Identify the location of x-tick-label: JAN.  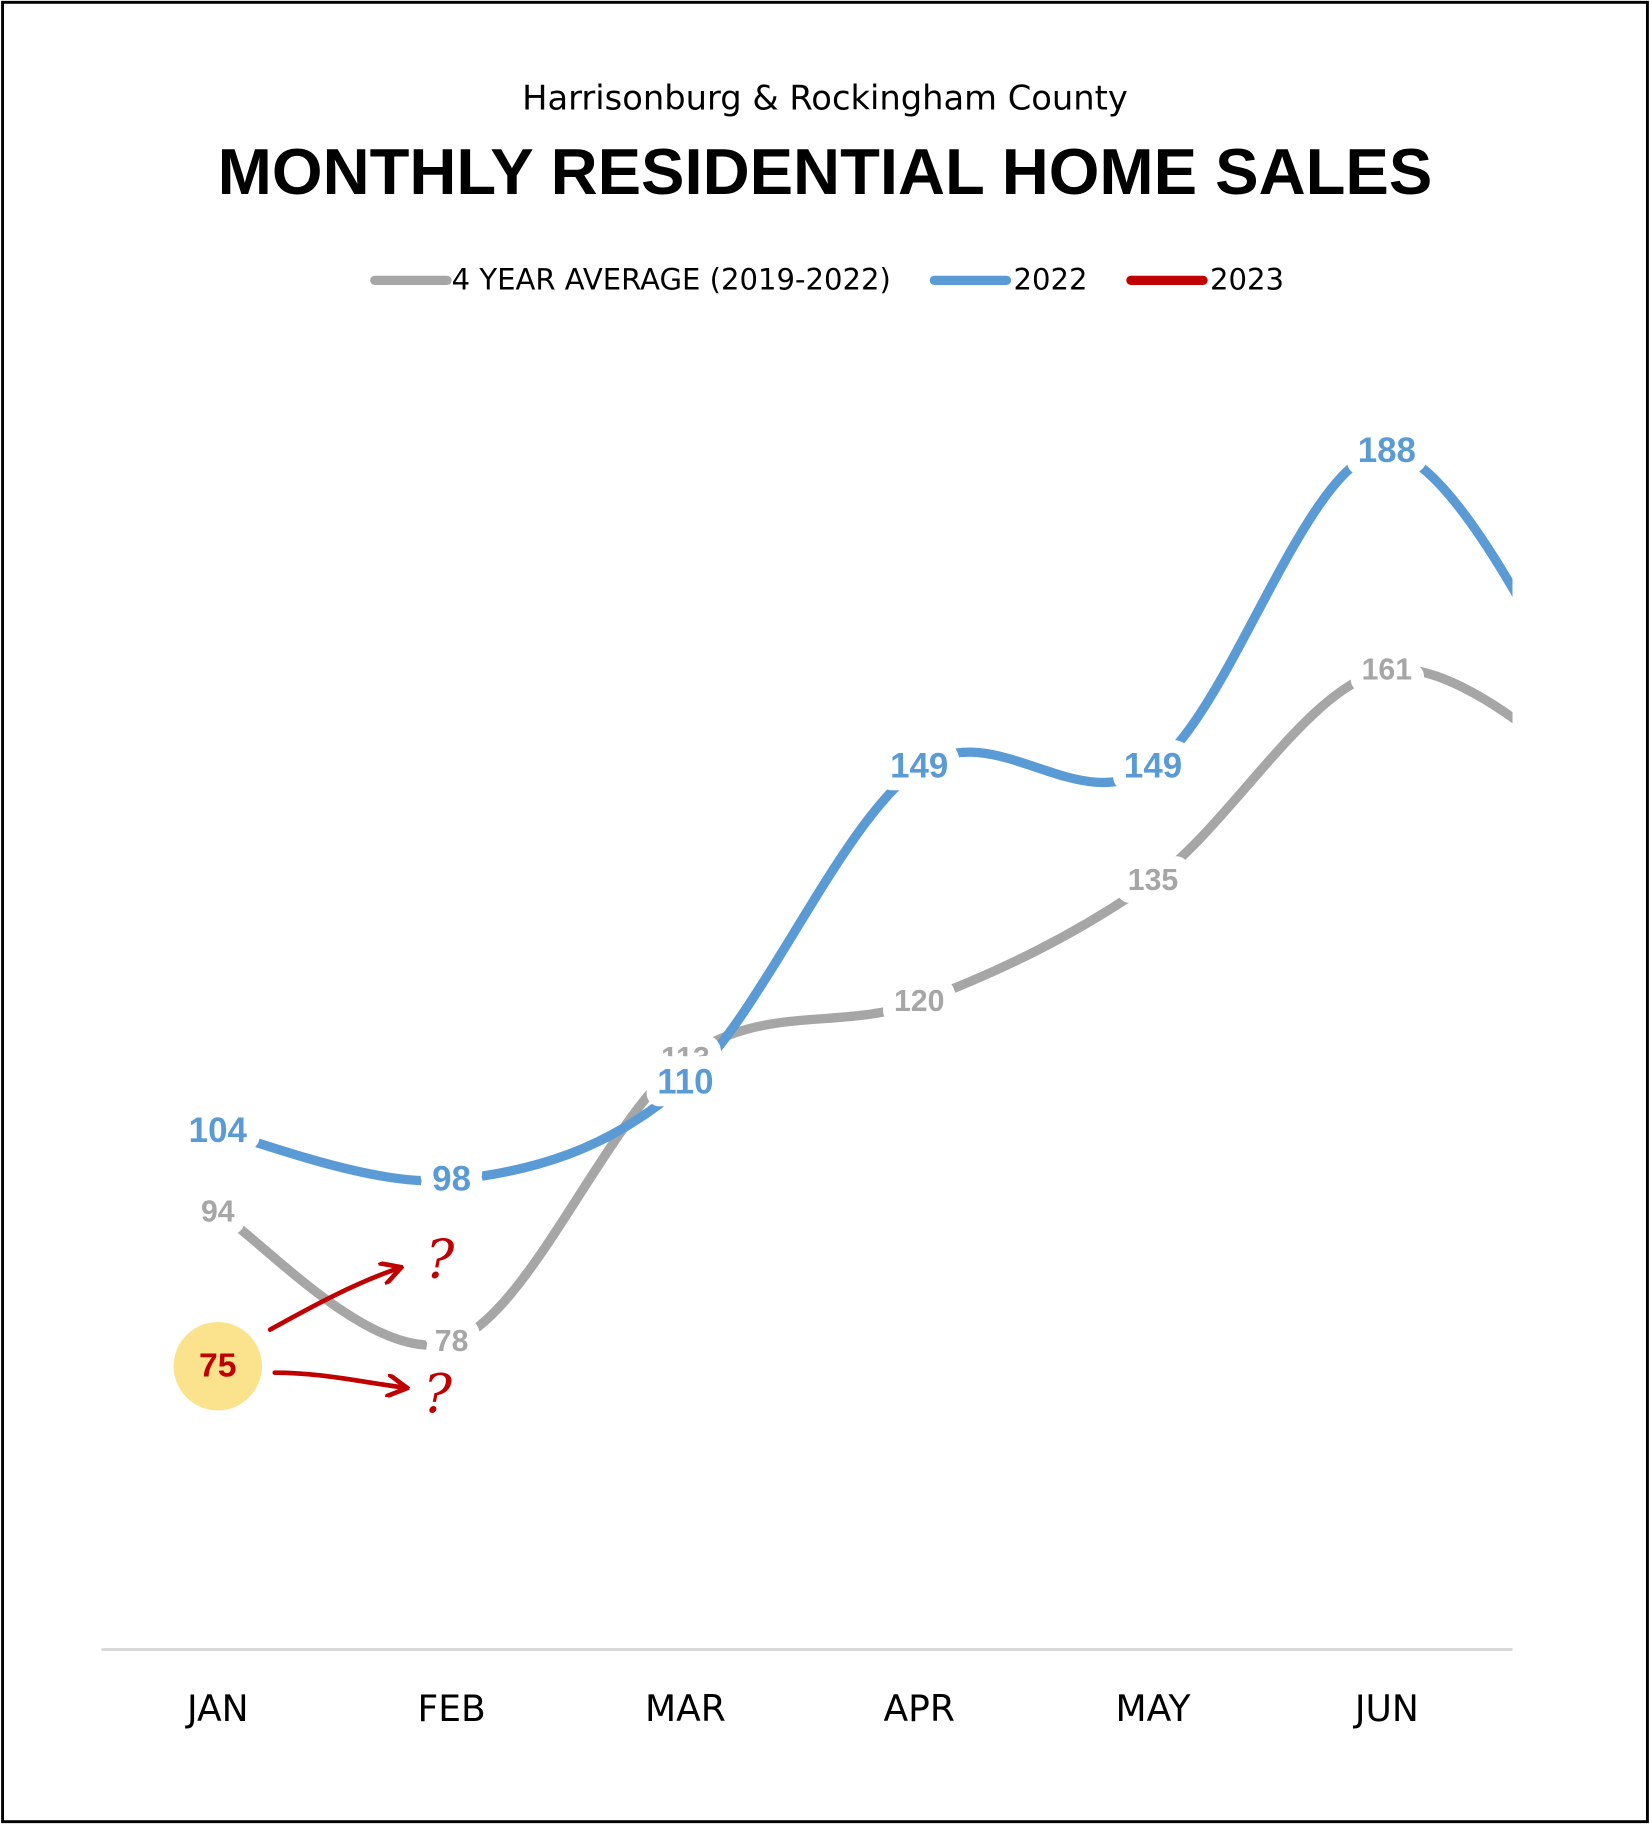
(217, 1709).